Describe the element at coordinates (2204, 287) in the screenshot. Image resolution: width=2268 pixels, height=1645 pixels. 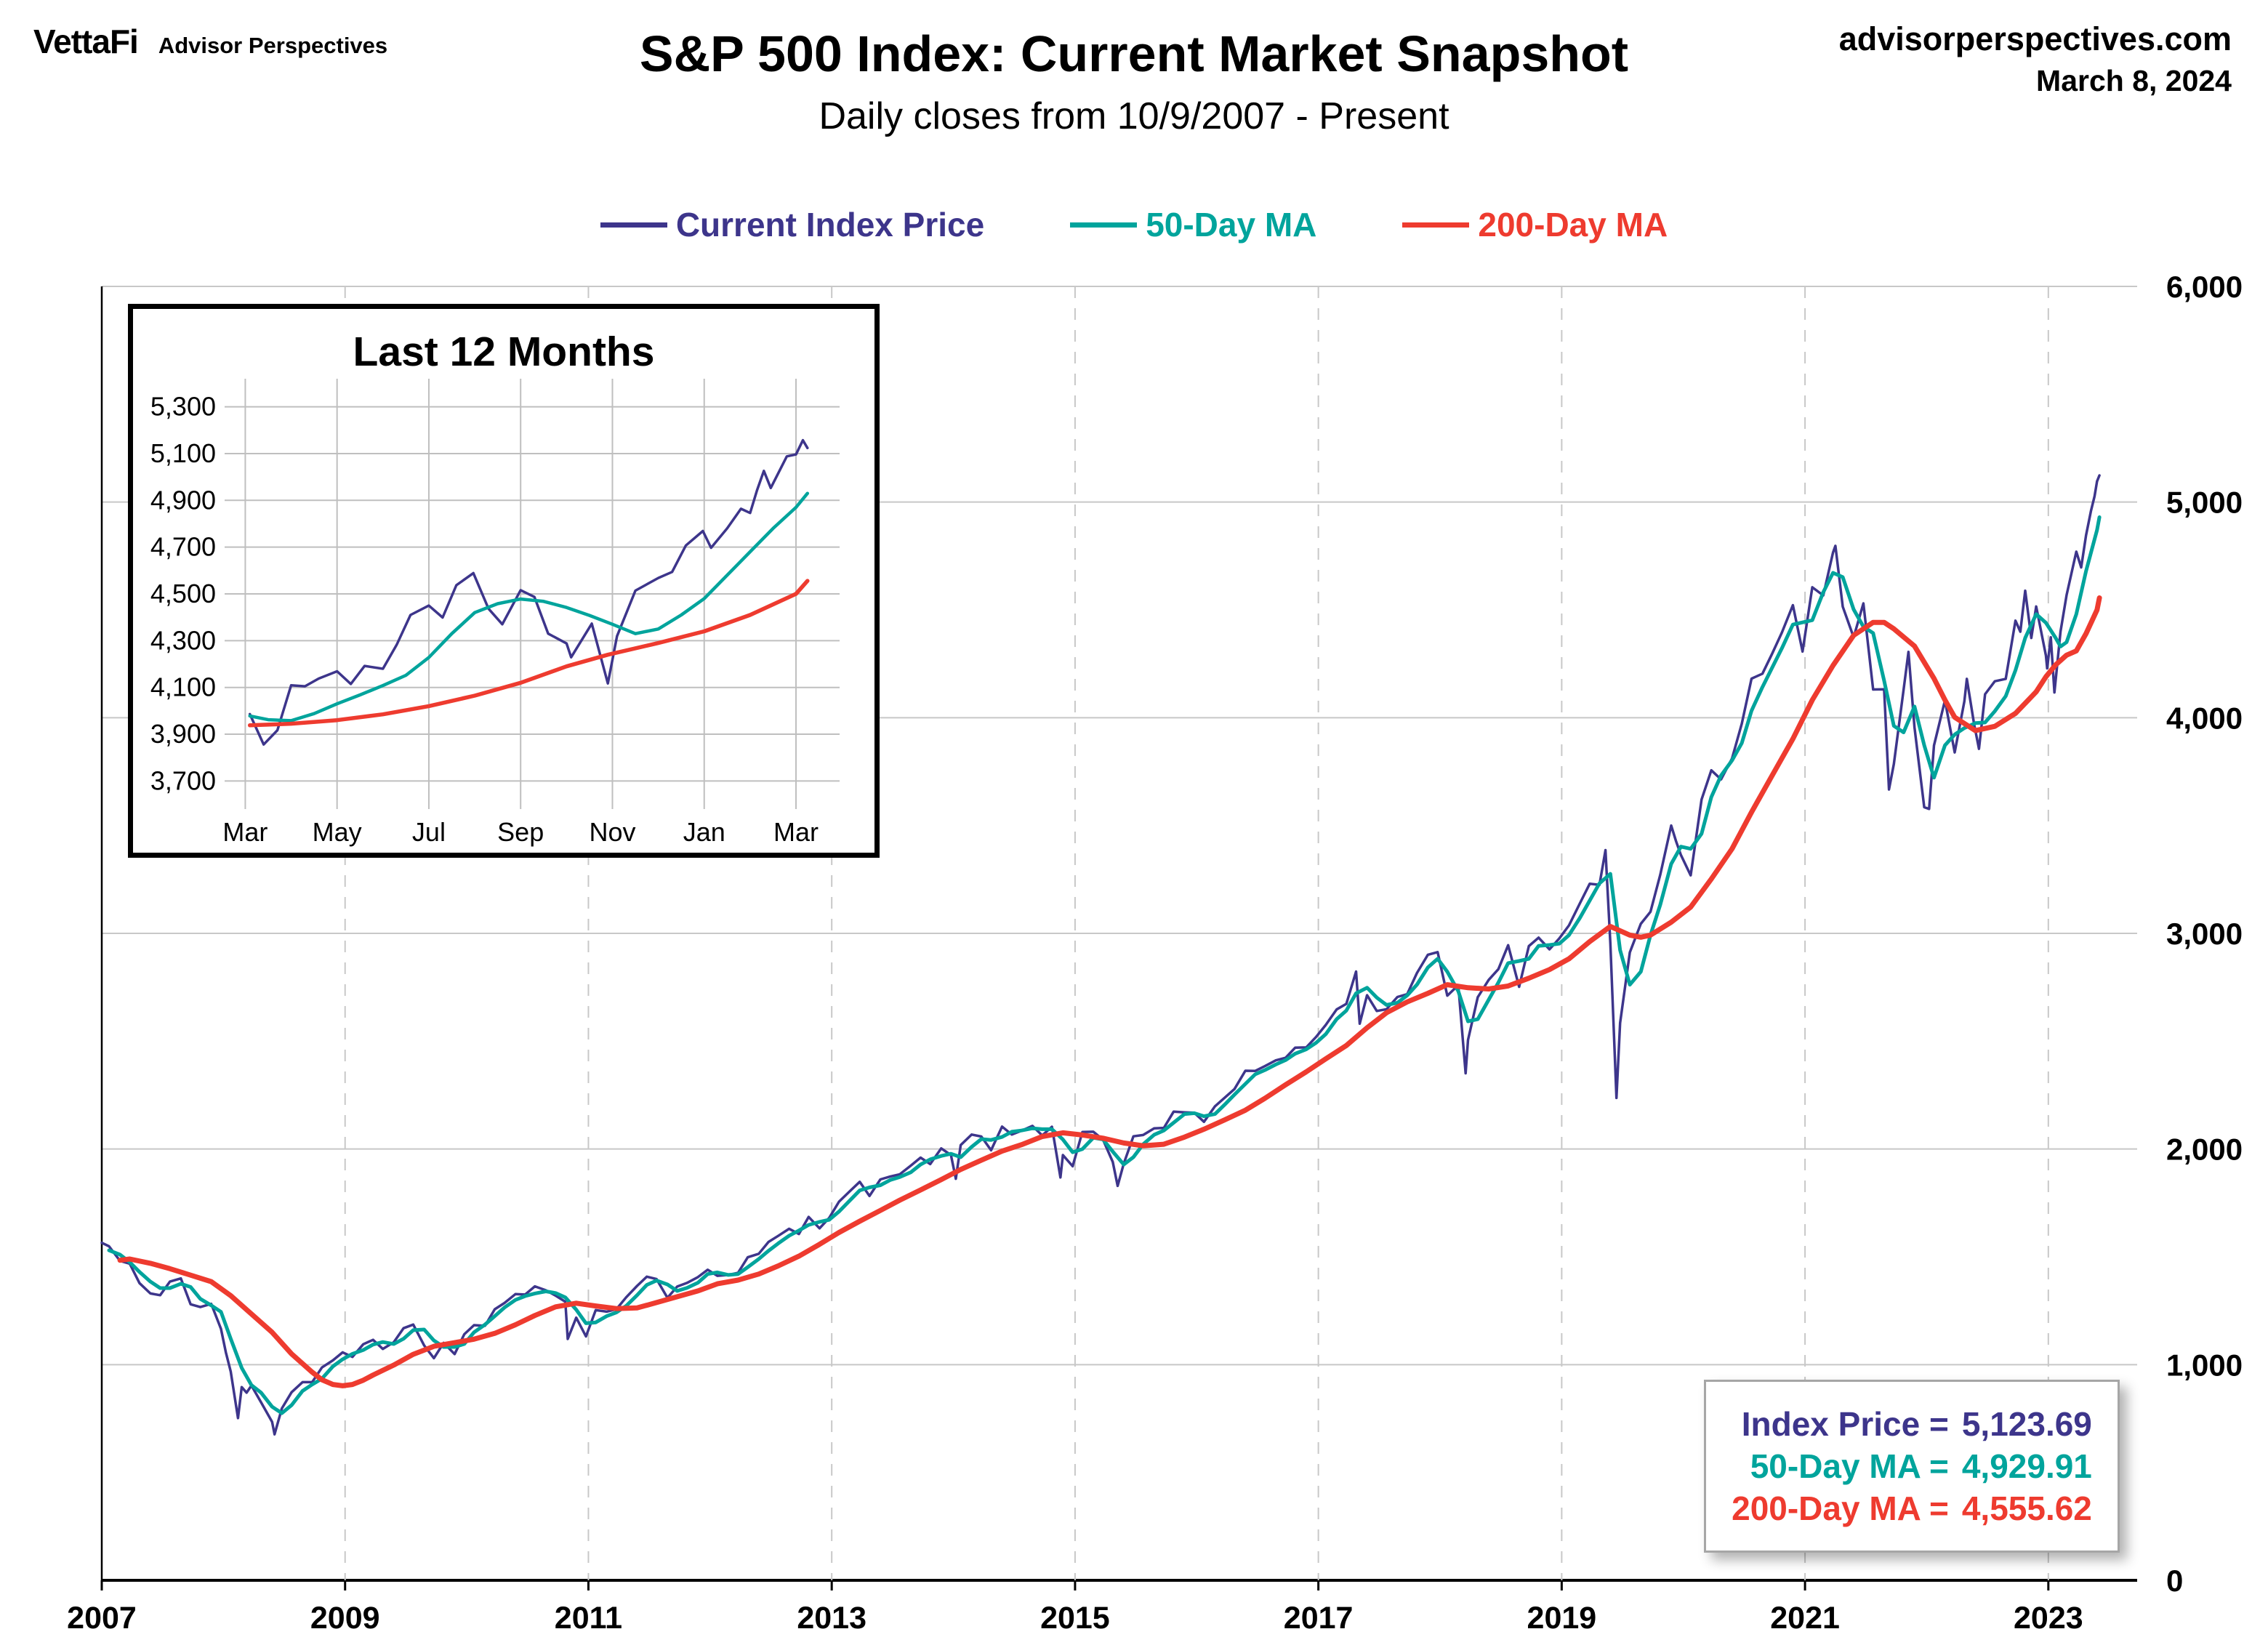
I see `y-tick-label: 6,000` at that location.